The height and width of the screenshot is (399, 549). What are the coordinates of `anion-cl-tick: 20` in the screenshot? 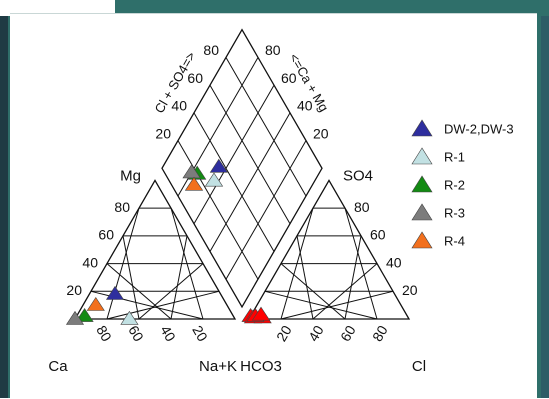 It's located at (284, 333).